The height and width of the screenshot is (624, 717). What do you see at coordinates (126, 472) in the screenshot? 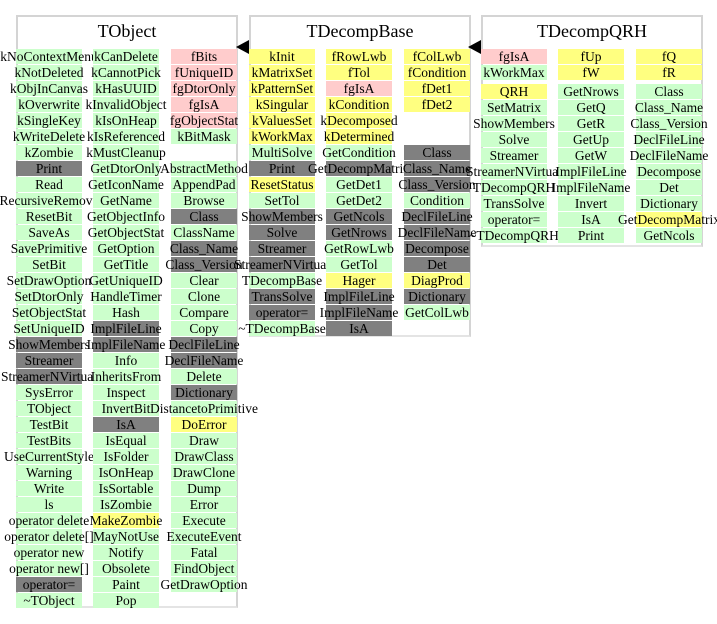
I see `member-cell: IsOnHeap` at bounding box center [126, 472].